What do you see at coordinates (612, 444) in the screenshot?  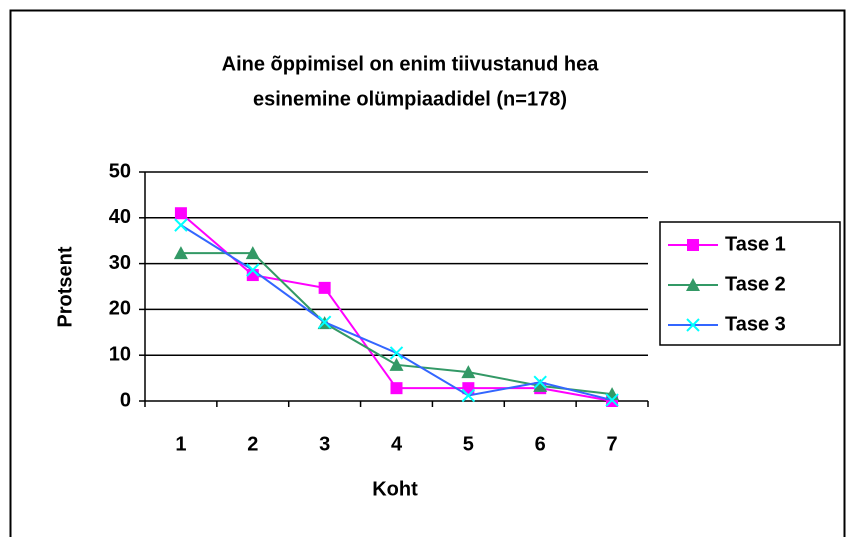 I see `x-tick-label: 7` at bounding box center [612, 444].